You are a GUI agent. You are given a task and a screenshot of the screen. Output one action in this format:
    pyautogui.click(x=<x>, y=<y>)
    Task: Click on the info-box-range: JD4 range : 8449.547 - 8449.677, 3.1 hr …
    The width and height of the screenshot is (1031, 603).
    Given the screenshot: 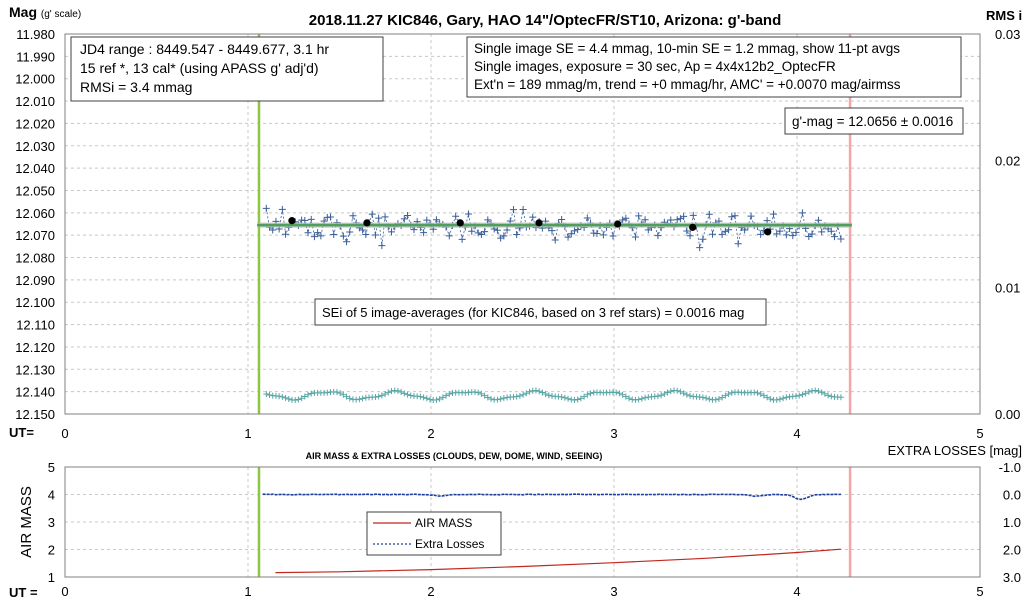 What is the action you would take?
    pyautogui.click(x=227, y=69)
    